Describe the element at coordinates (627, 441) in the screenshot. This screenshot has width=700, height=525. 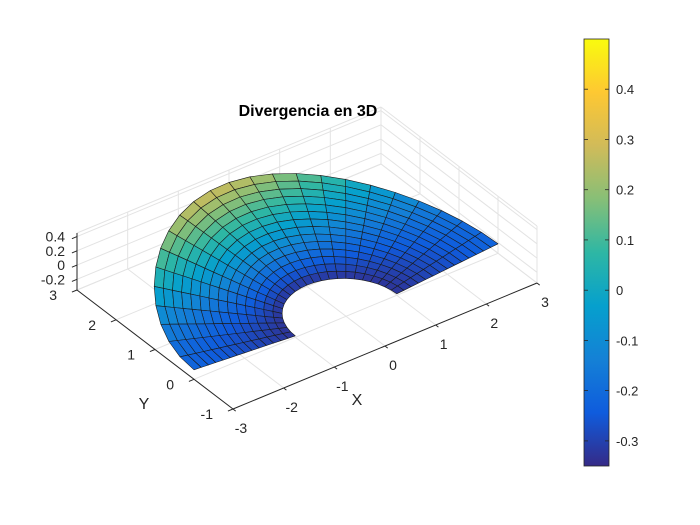
I see `colorbar-tick-label: -0.3` at that location.